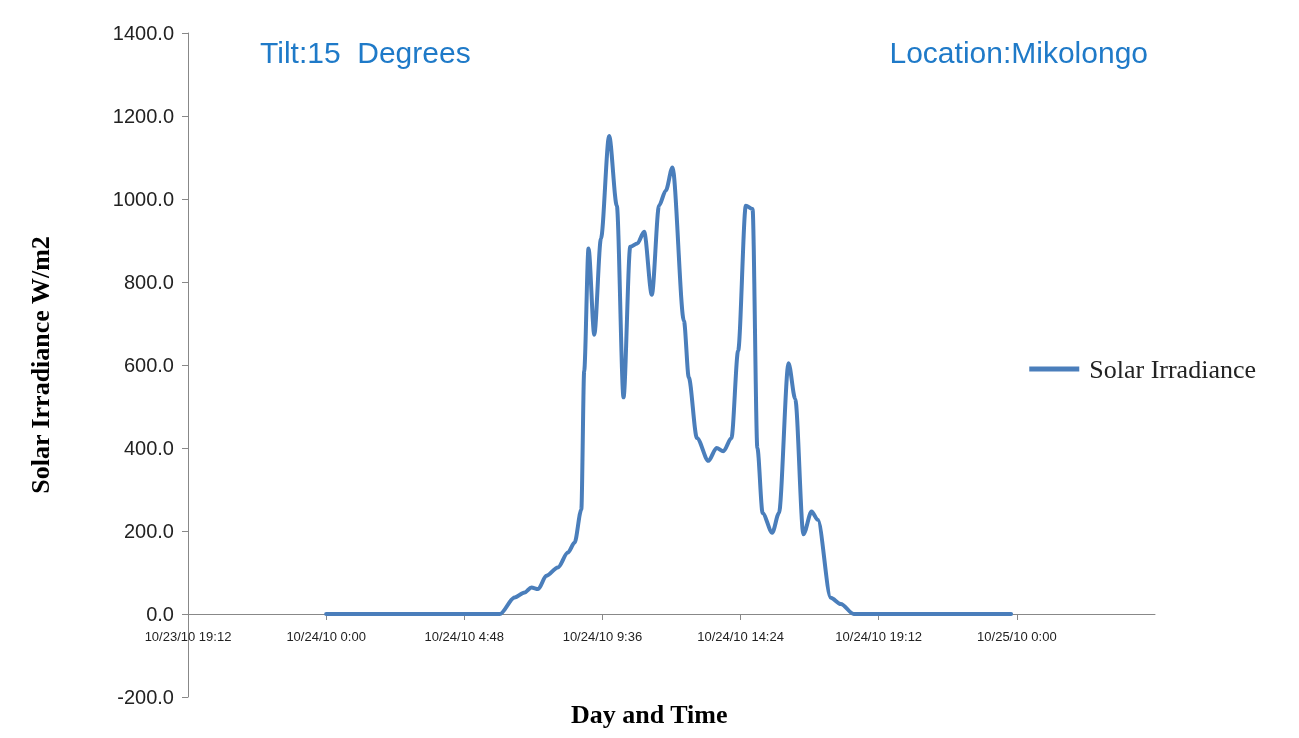 The width and height of the screenshot is (1299, 738). Describe the element at coordinates (148, 531) in the screenshot. I see `y-tick-label: 200.0` at that location.